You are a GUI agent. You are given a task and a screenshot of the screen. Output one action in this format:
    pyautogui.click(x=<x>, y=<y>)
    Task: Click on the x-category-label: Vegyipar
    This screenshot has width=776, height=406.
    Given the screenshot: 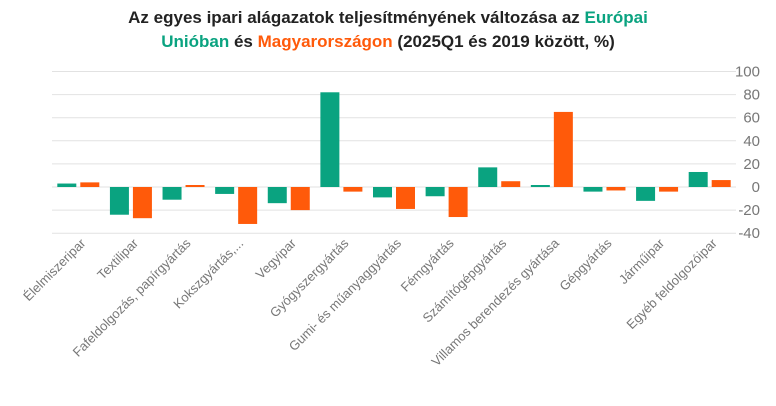 What is the action you would take?
    pyautogui.click(x=276, y=258)
    